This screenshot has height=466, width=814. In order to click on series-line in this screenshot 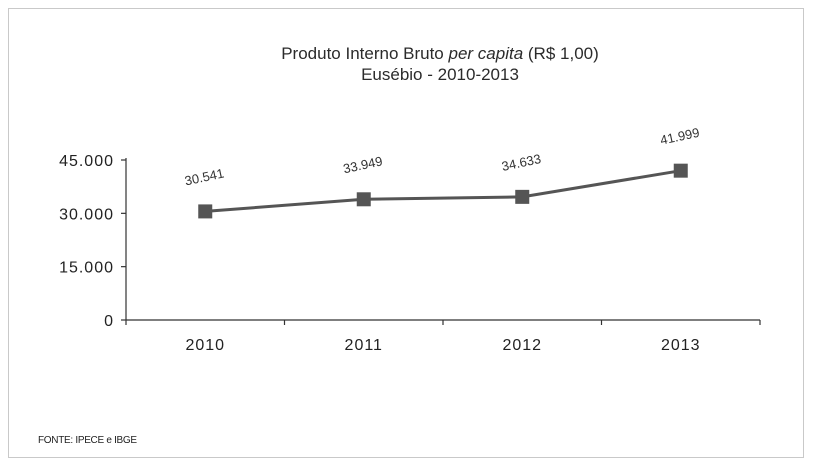, I will do `click(443, 191)`.